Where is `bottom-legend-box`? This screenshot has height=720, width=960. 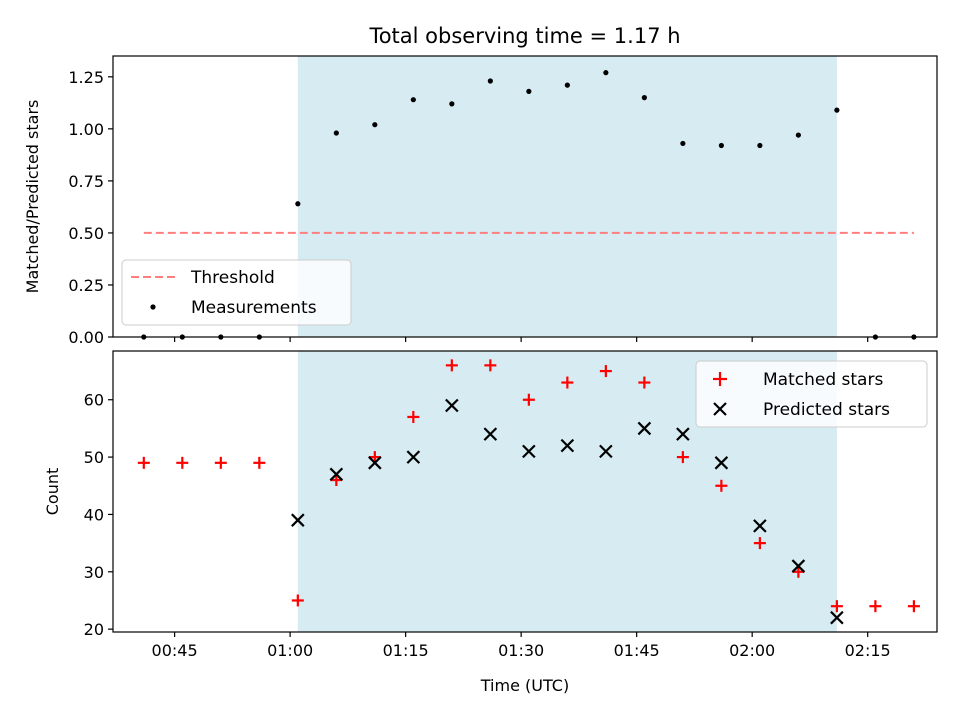 bottom-legend-box is located at coordinates (811, 394).